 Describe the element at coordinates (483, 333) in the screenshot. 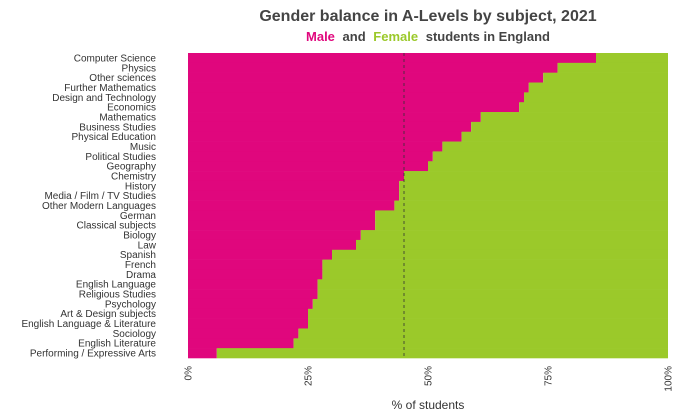

I see `bar-female-sociology` at that location.